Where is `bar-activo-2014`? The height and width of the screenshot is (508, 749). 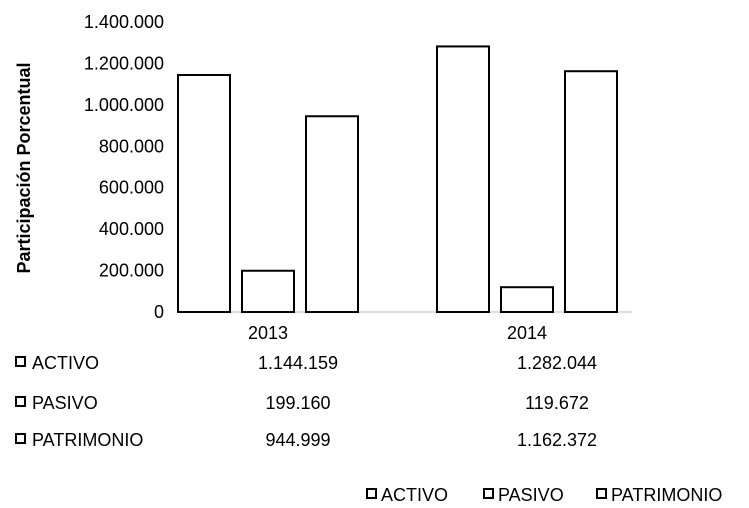
bar-activo-2014 is located at coordinates (463, 179).